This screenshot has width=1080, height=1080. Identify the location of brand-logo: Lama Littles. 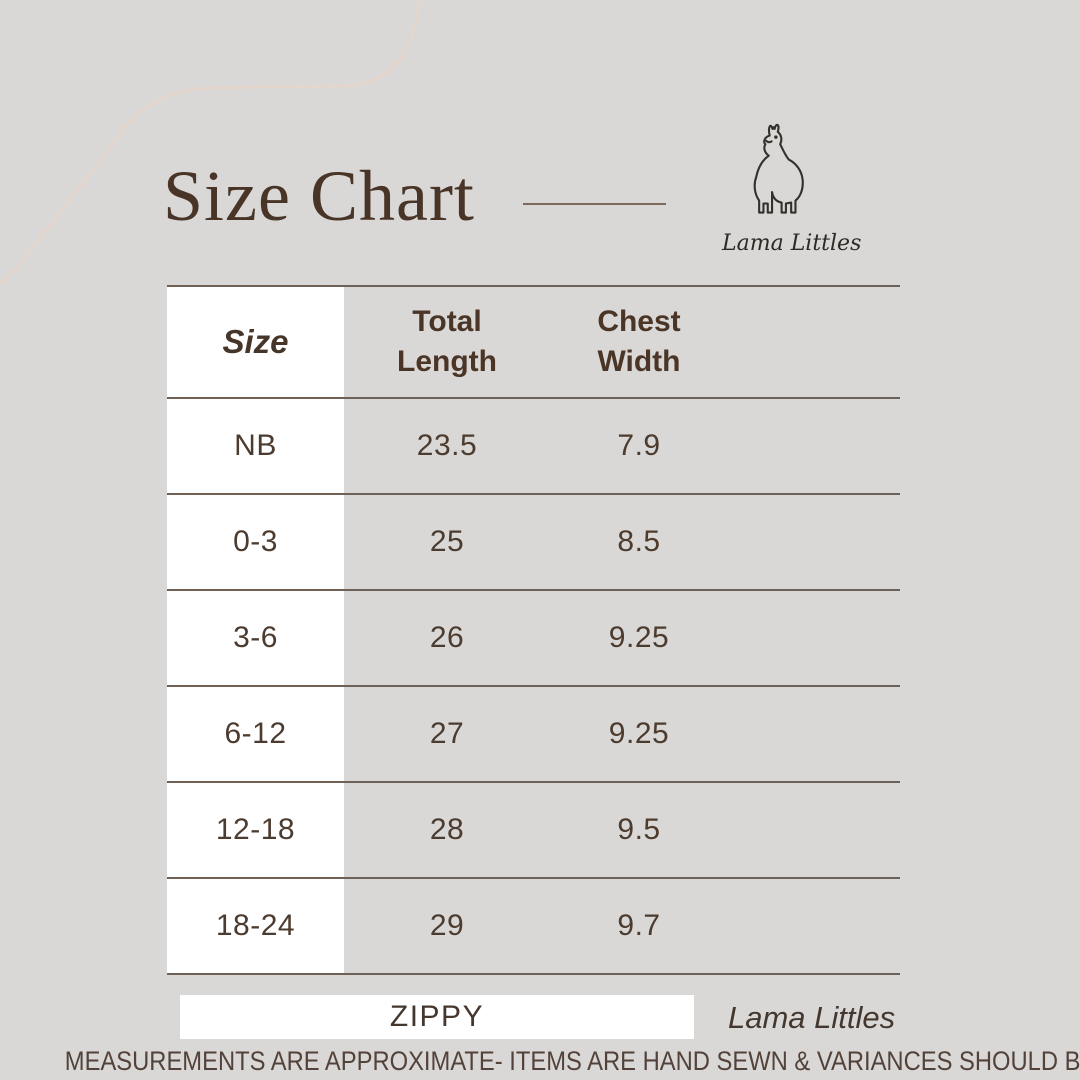
(792, 187).